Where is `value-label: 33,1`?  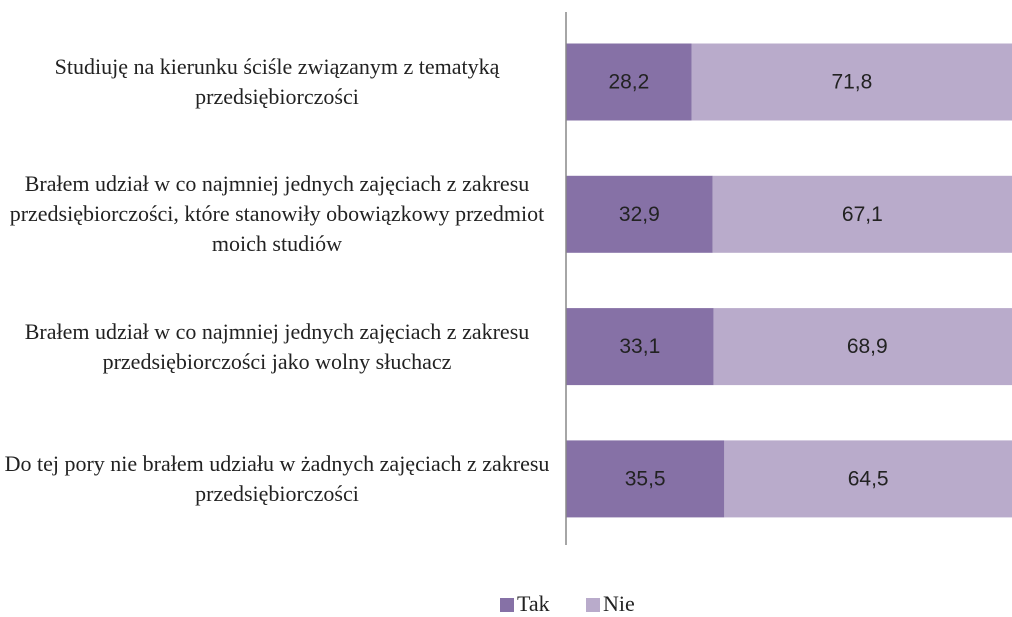
value-label: 33,1 is located at coordinates (639, 346).